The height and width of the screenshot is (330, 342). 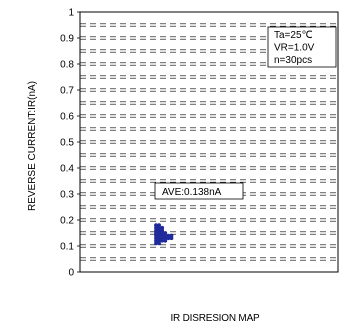 I want to click on y-tick-label: 0.9, so click(x=67, y=39).